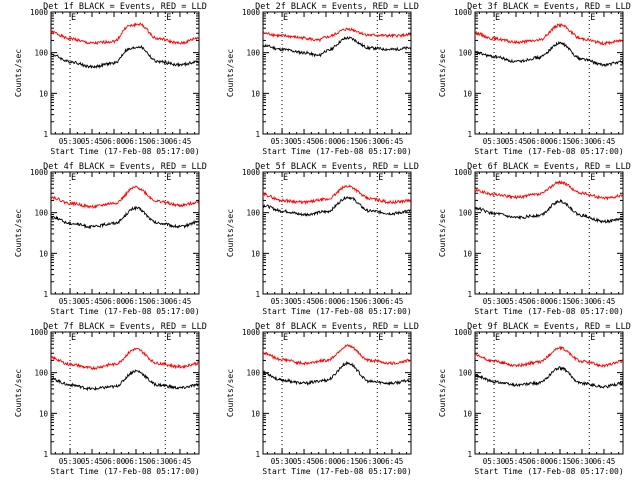 The image size is (640, 480). What do you see at coordinates (549, 327) in the screenshot?
I see `panel-title: Det 9f BLACK = Events, RED = LLD` at bounding box center [549, 327].